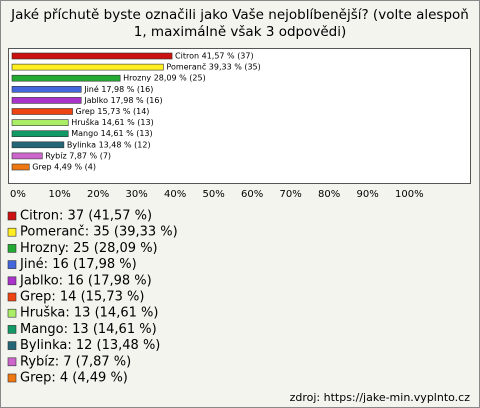  I want to click on legend-label: Bylinka: 12 (13,48 %), so click(90, 345).